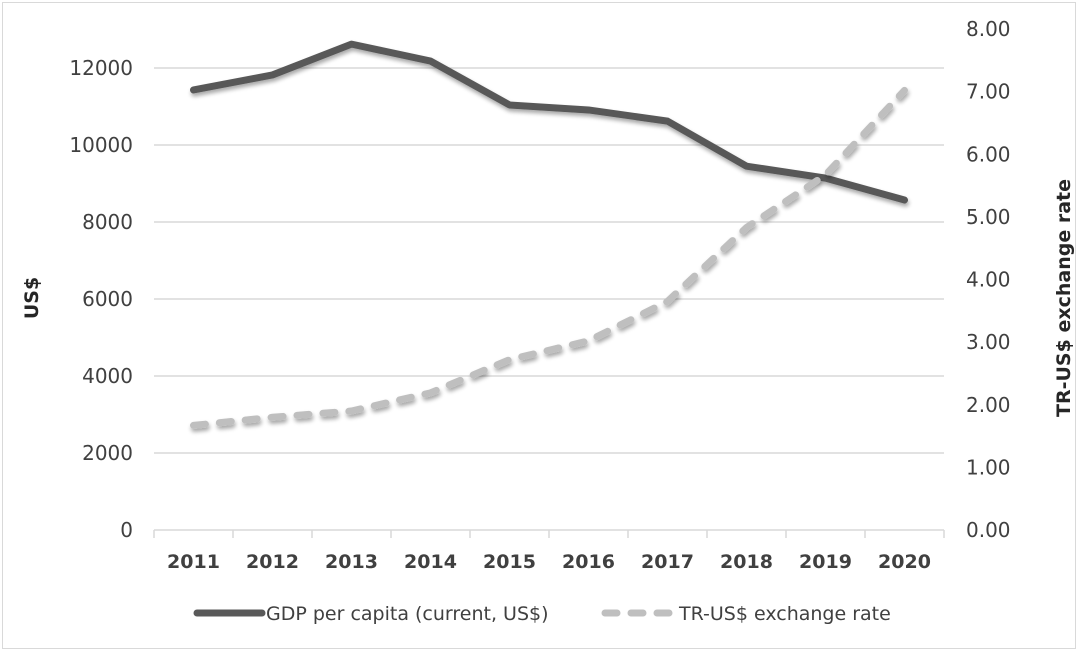  Describe the element at coordinates (101, 68) in the screenshot. I see `y-tick-label: 12000` at that location.